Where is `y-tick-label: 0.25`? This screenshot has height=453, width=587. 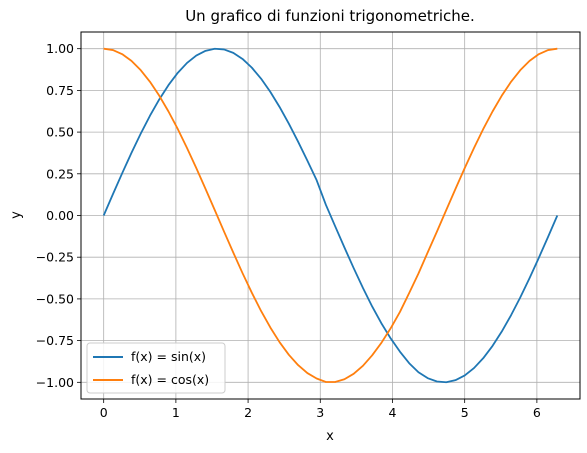 y-tick-label: 0.25 is located at coordinates (60, 173).